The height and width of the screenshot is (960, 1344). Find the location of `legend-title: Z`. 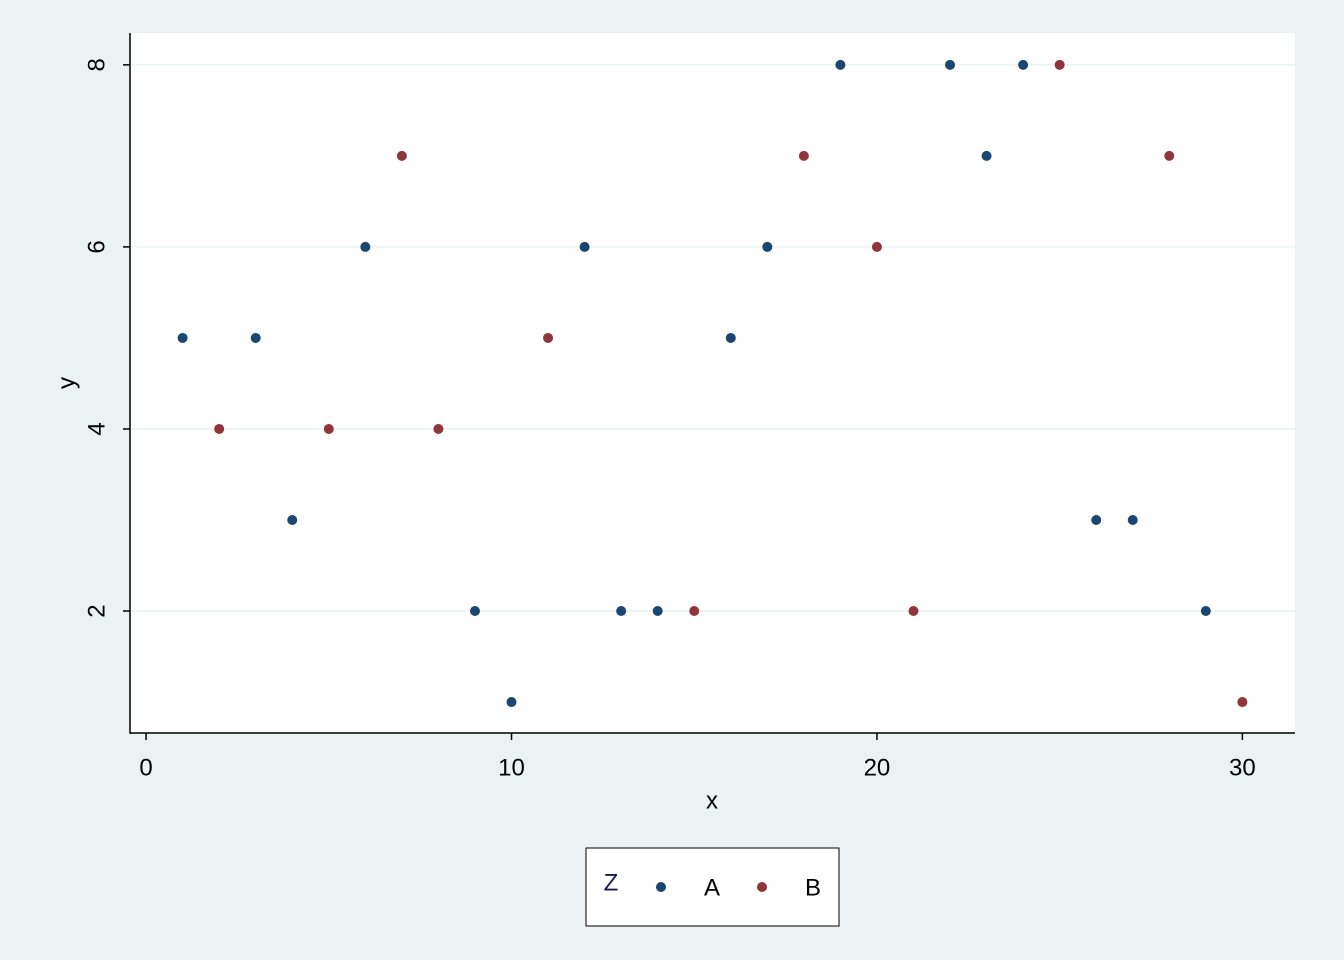

legend-title: Z is located at coordinates (611, 882).